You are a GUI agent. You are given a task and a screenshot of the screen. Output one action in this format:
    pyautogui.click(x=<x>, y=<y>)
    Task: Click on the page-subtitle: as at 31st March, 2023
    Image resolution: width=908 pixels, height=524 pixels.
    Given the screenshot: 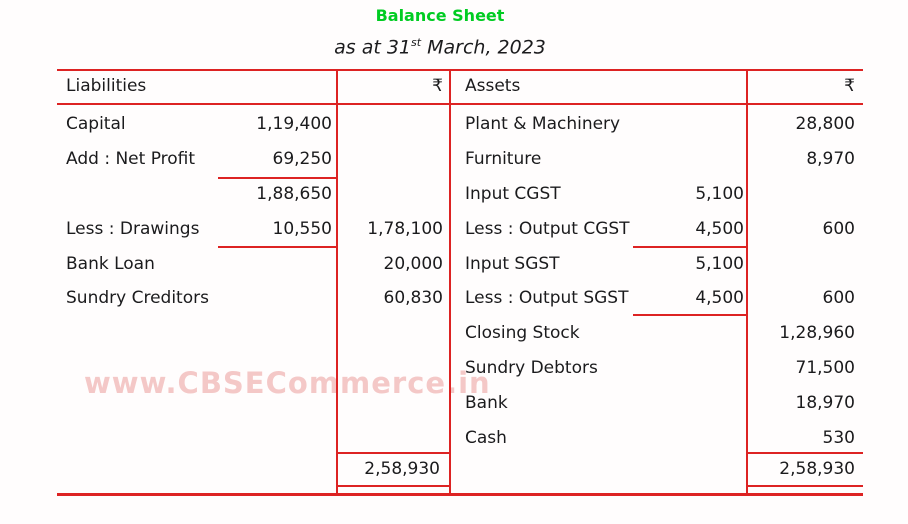 What is the action you would take?
    pyautogui.click(x=440, y=47)
    